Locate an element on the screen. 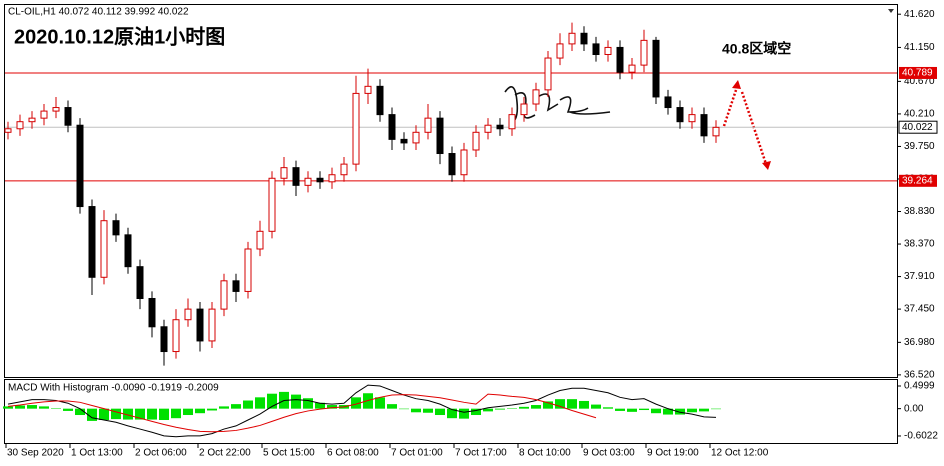 Image resolution: width=944 pixels, height=466 pixels. macd-y-tick-label: -0.6022 is located at coordinates (921, 436).